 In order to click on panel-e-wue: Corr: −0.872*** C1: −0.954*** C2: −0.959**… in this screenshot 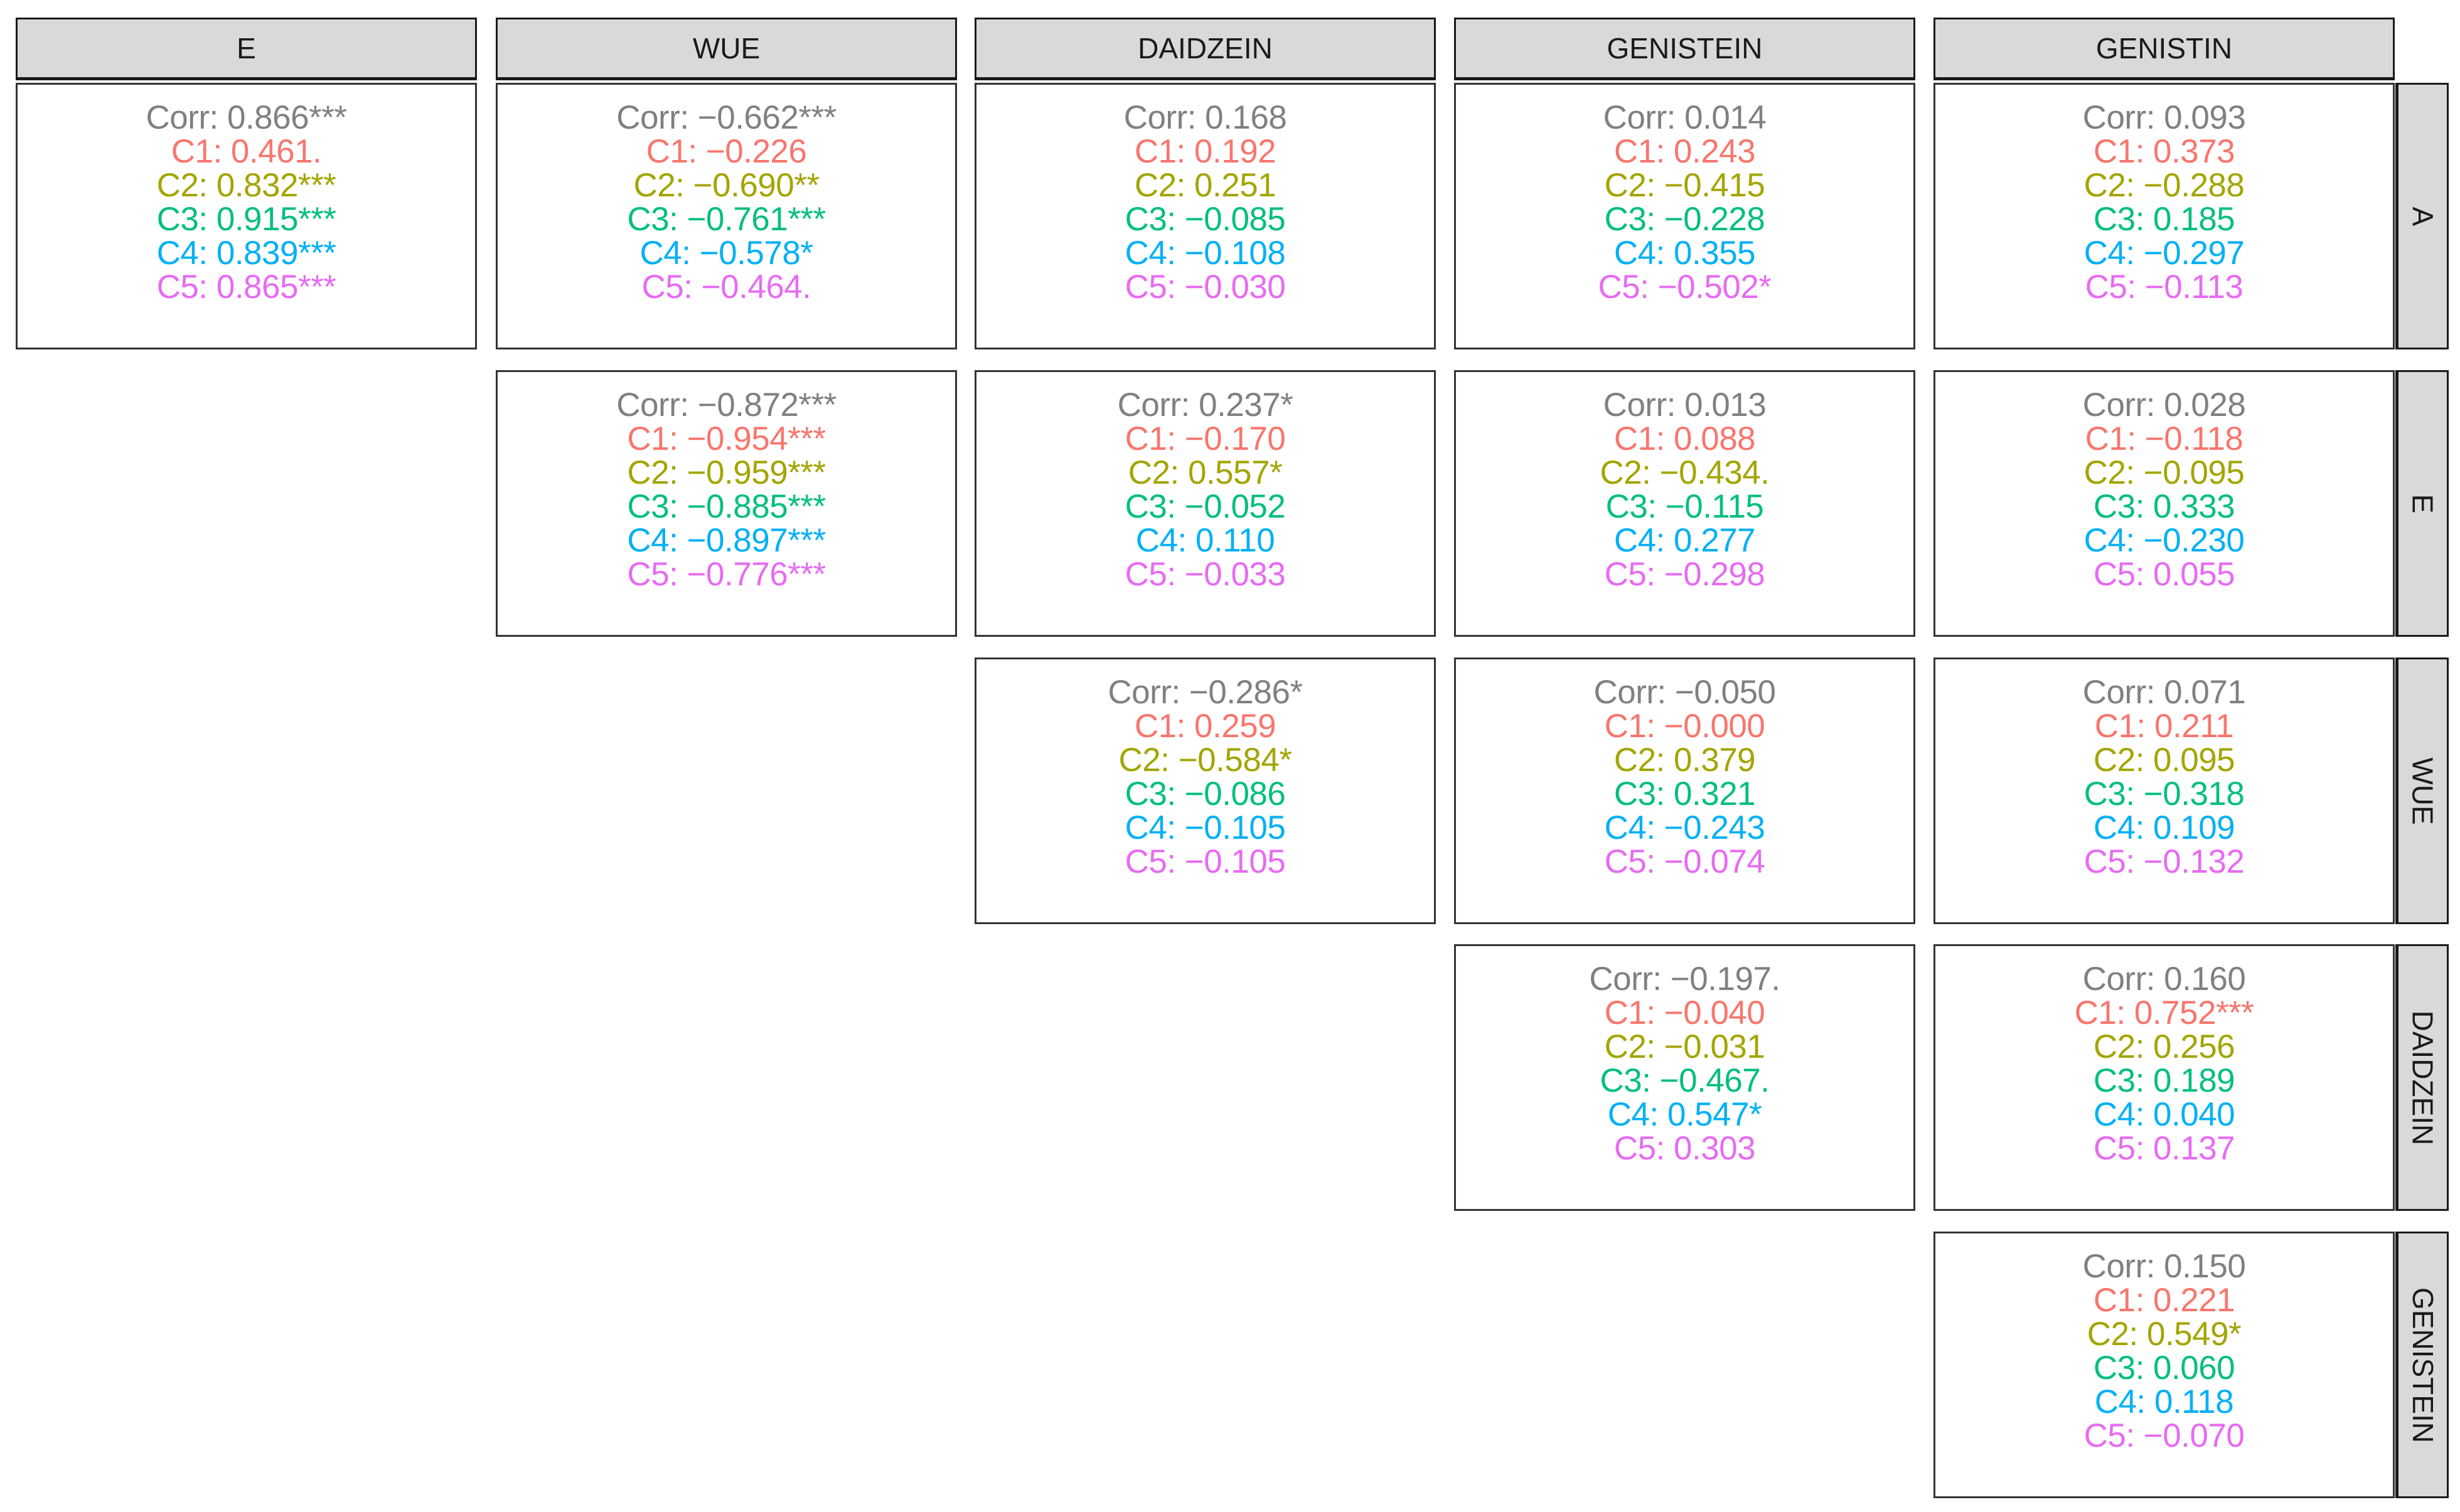, I will do `click(726, 503)`.